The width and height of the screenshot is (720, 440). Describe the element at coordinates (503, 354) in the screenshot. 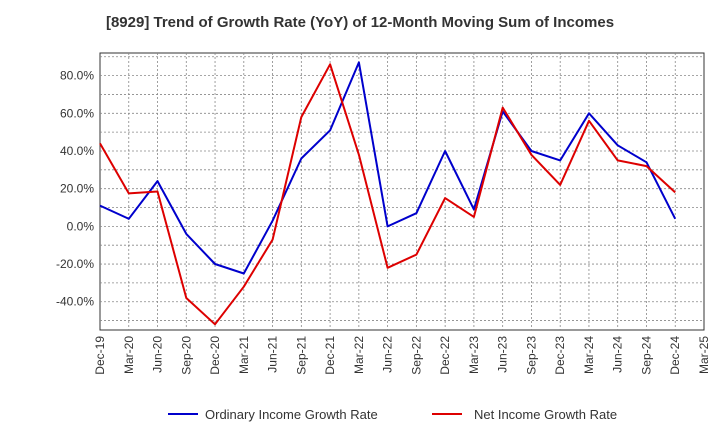

I see `x-tick-label: Jun-23` at that location.